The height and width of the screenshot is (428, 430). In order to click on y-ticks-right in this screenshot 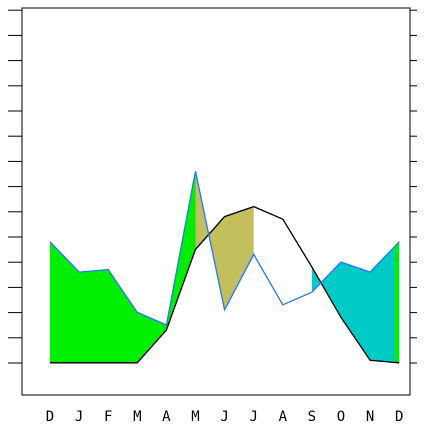, I will do `click(413, 186)`.